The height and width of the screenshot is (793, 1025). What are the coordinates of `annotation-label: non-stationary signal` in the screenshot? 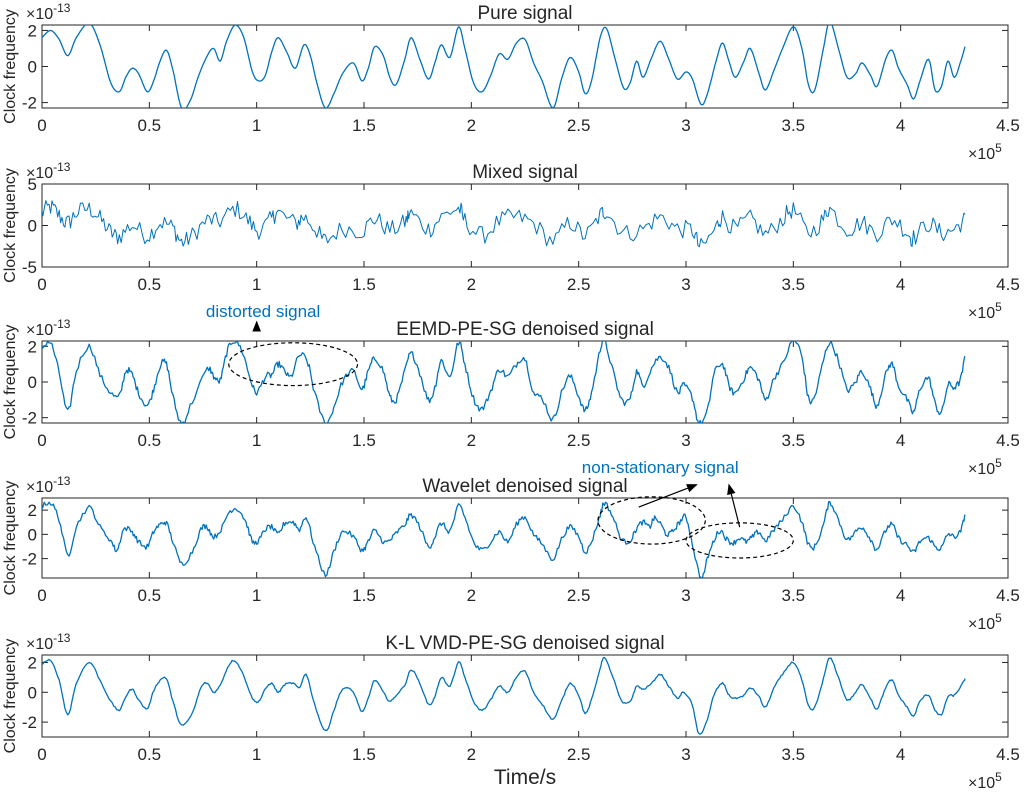 It's located at (660, 467).